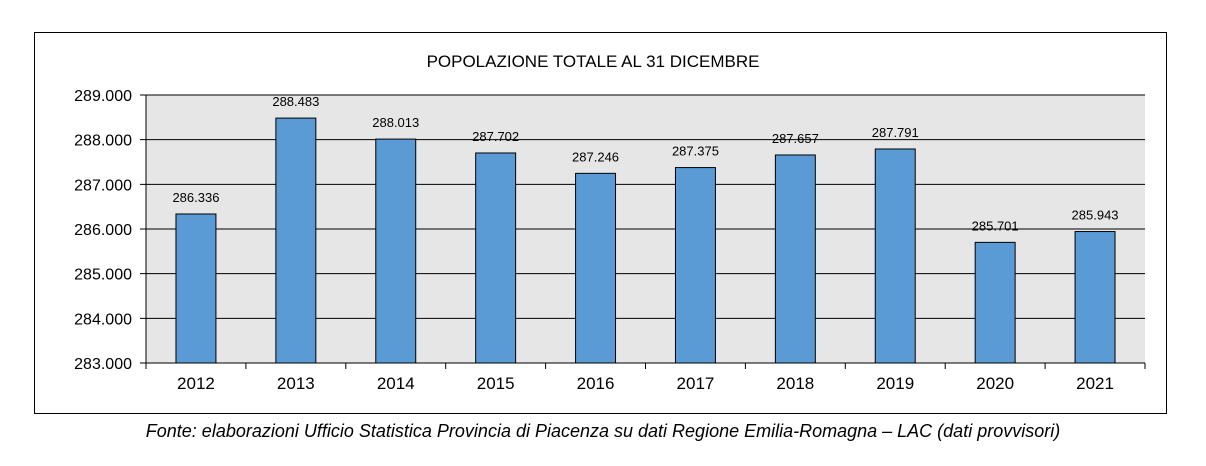 This screenshot has height=466, width=1206. What do you see at coordinates (1095, 215) in the screenshot?
I see `data-label: 285.943` at bounding box center [1095, 215].